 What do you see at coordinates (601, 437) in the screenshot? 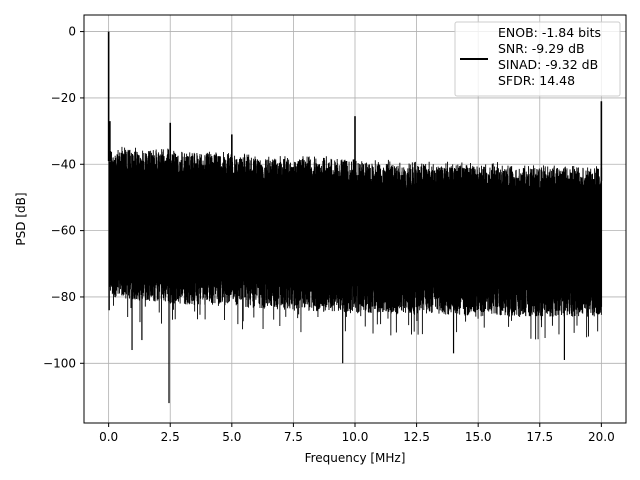
I see `x-tick-label: 20.0` at bounding box center [601, 437].